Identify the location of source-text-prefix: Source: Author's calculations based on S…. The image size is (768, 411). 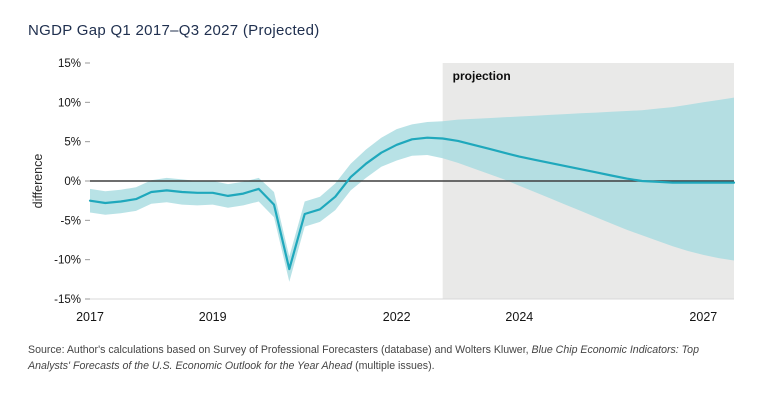
(280, 350).